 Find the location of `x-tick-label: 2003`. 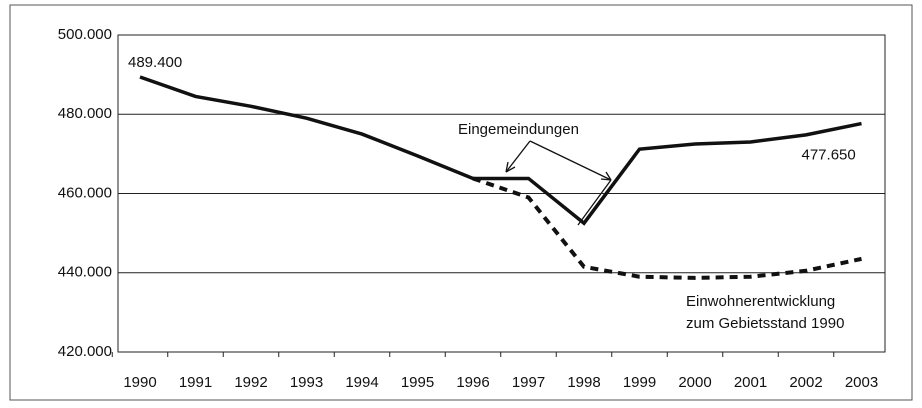

x-tick-label: 2003 is located at coordinates (861, 382).